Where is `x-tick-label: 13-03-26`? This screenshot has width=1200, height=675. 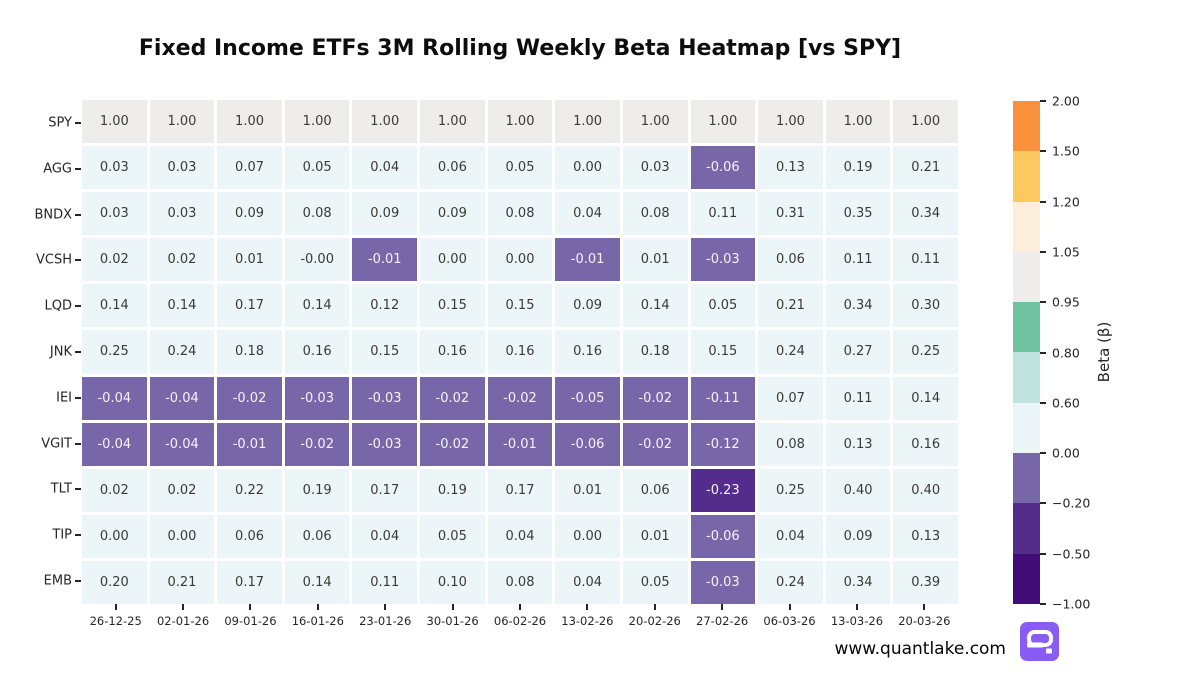 x-tick-label: 13-03-26 is located at coordinates (857, 621).